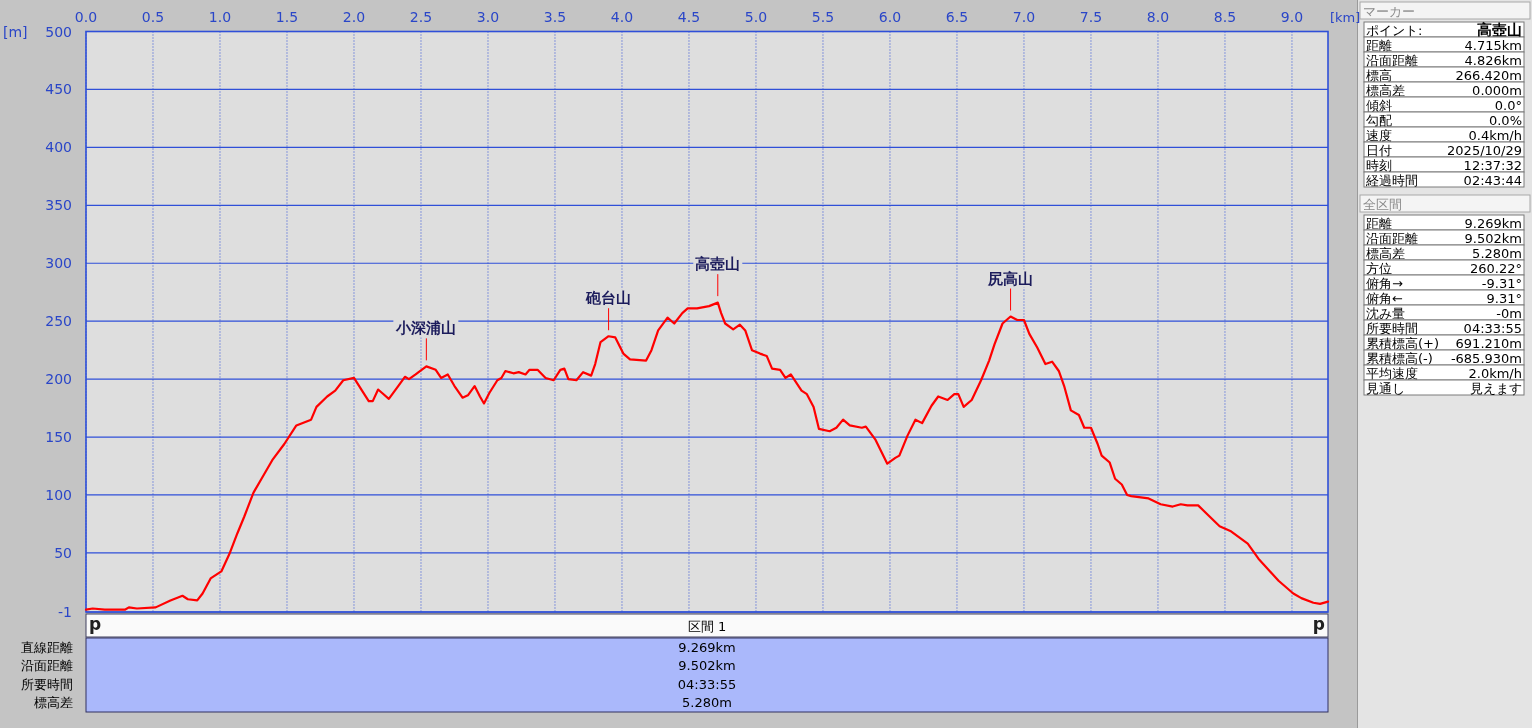 The width and height of the screenshot is (1532, 728). Describe the element at coordinates (823, 17) in the screenshot. I see `x-tick-label: 5.5` at that location.